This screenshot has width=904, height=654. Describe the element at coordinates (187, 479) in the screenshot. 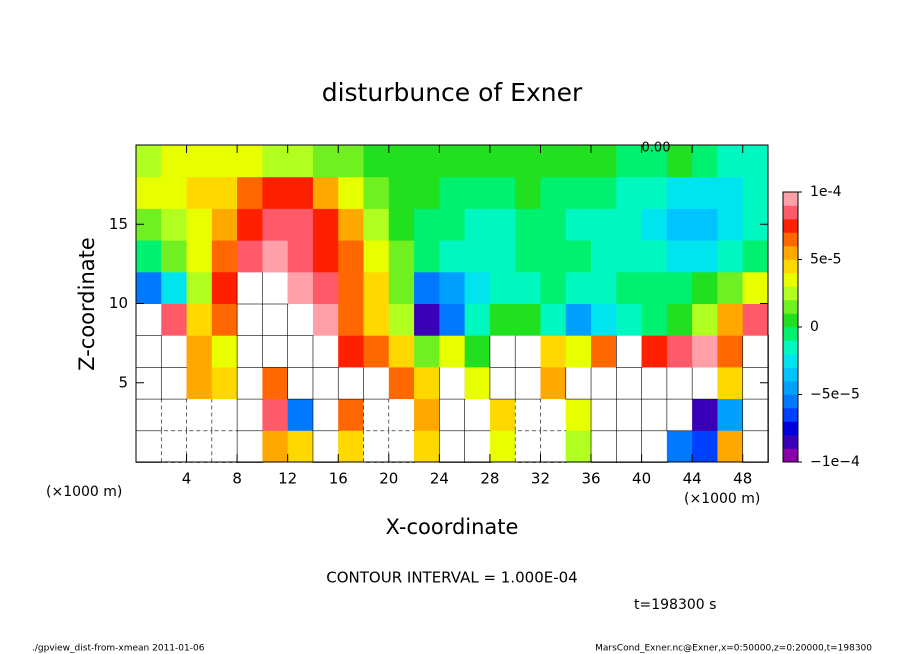

I see `x-tick-label: 4` at that location.